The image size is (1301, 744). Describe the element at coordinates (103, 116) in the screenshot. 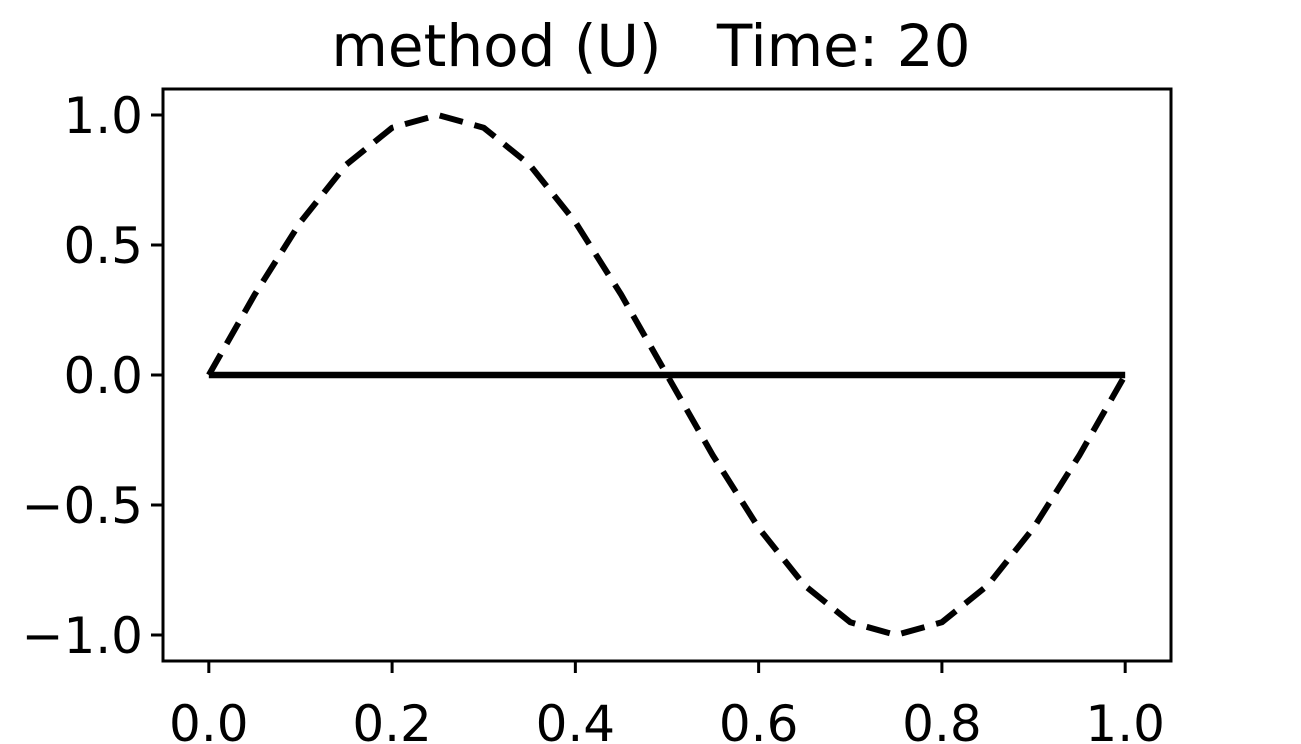

I see `y-tick-label: 1.0` at that location.